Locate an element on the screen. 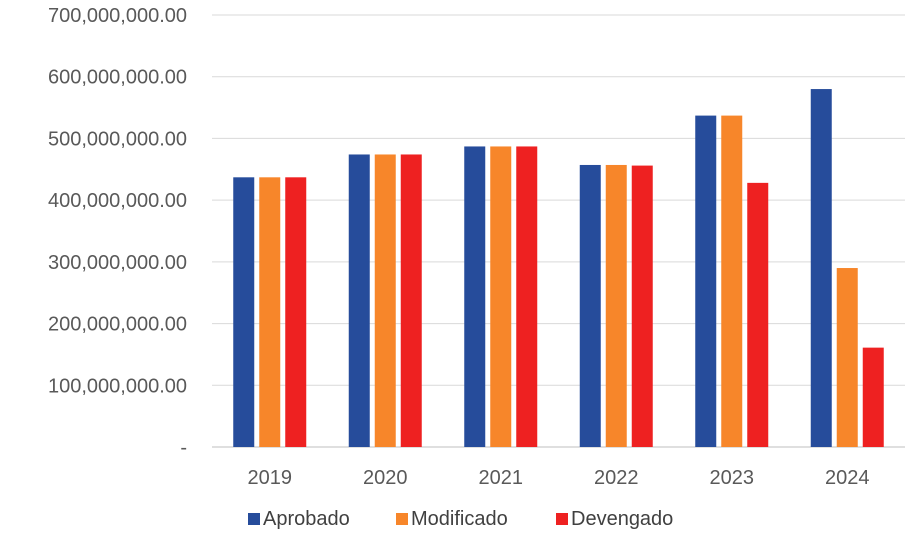 The height and width of the screenshot is (540, 907). y-tick-label: 400,000,000.00 is located at coordinates (117, 201).